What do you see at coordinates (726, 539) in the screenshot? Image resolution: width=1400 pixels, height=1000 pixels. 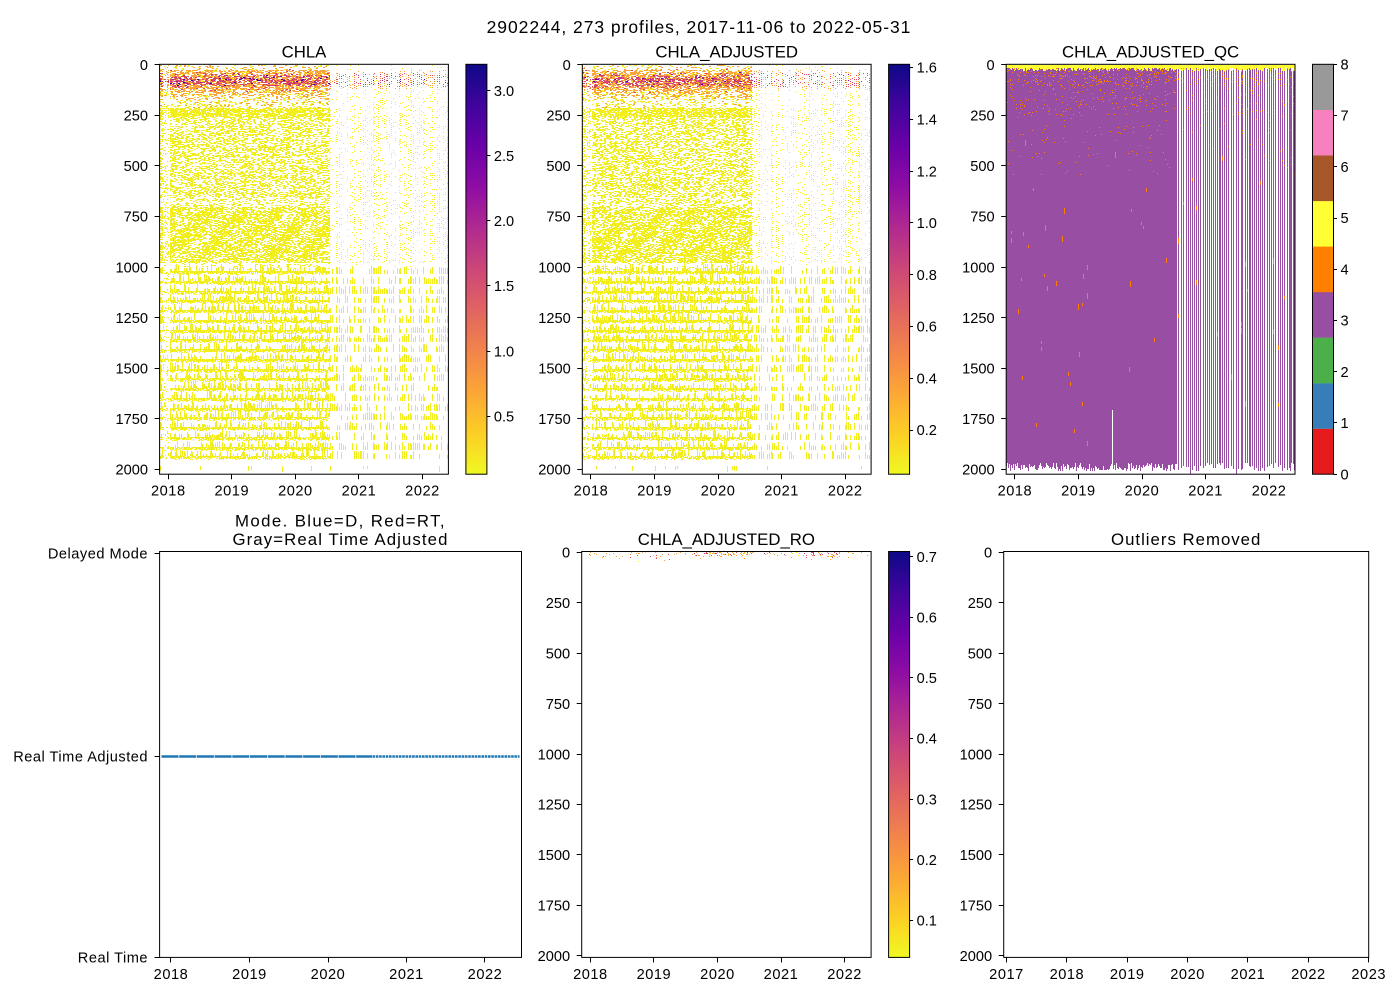 I see `svg-text: CHLA_ADJUSTED_RO` at bounding box center [726, 539].